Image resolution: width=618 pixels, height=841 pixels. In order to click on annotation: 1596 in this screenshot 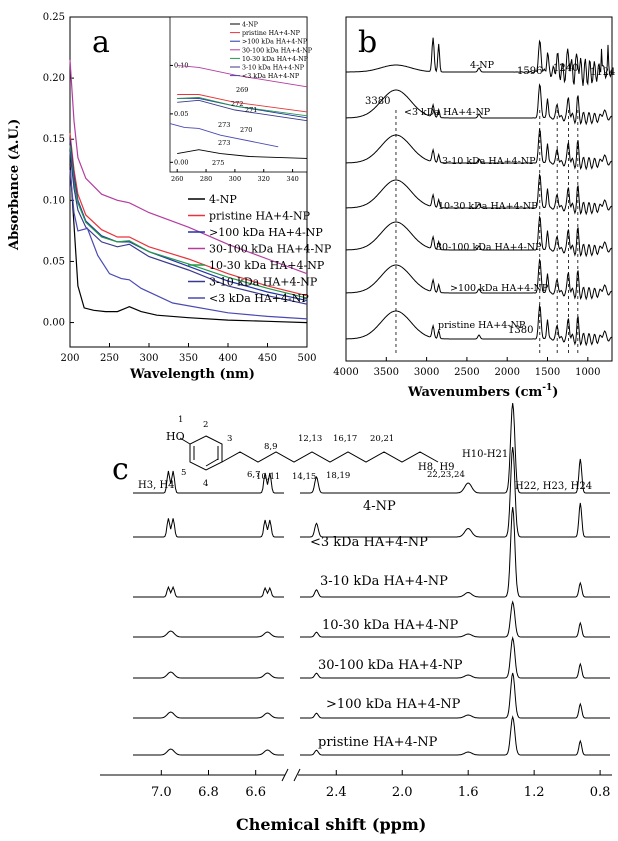, I will do `click(529, 71)`.